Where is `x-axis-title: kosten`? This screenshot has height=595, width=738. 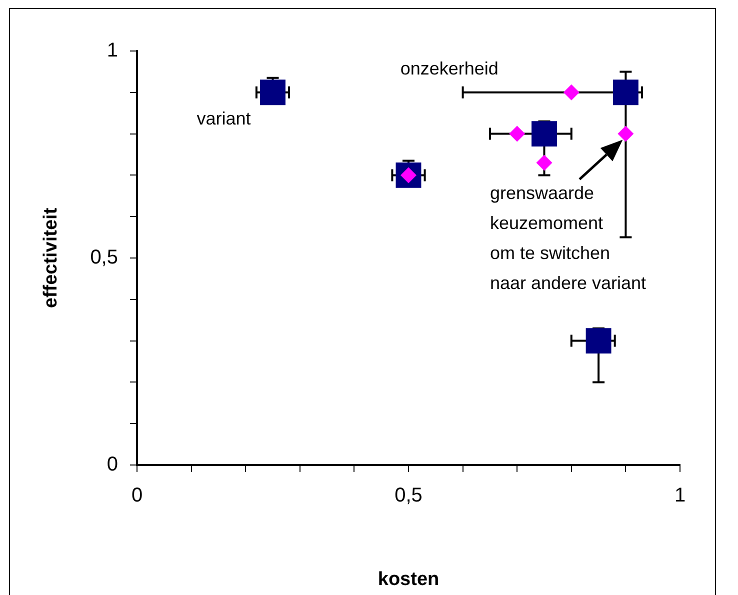 x-axis-title: kosten is located at coordinates (409, 579).